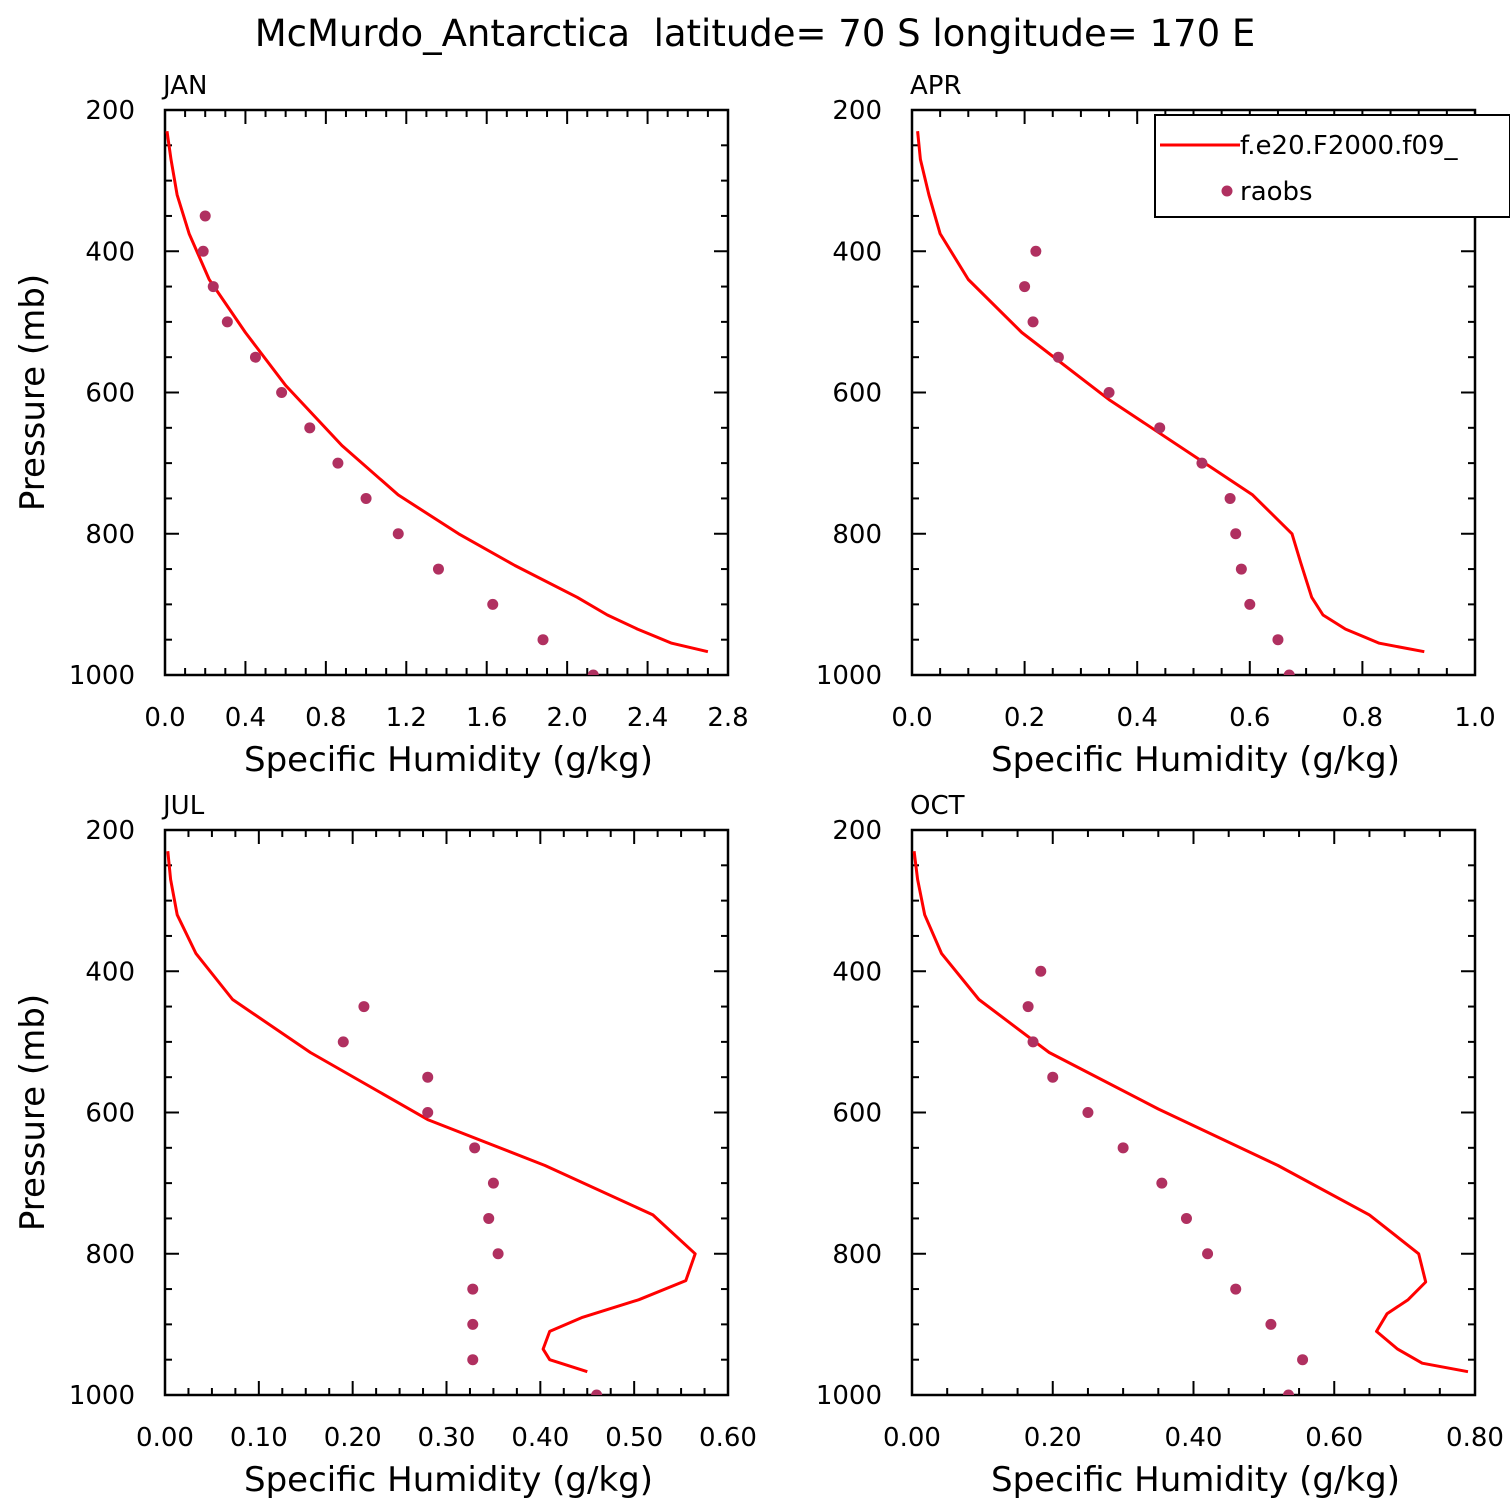  What do you see at coordinates (406, 718) in the screenshot?
I see `x-tick-label: 1.2` at bounding box center [406, 718].